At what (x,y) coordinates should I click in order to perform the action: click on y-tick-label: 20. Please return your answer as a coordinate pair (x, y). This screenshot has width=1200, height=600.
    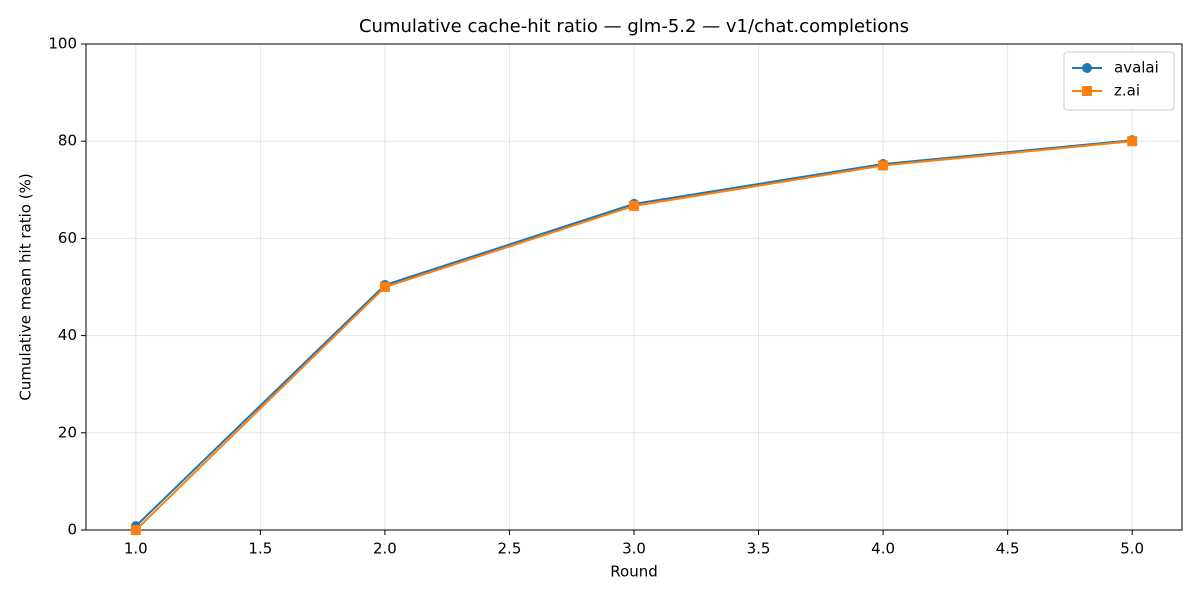
    Looking at the image, I should click on (67, 432).